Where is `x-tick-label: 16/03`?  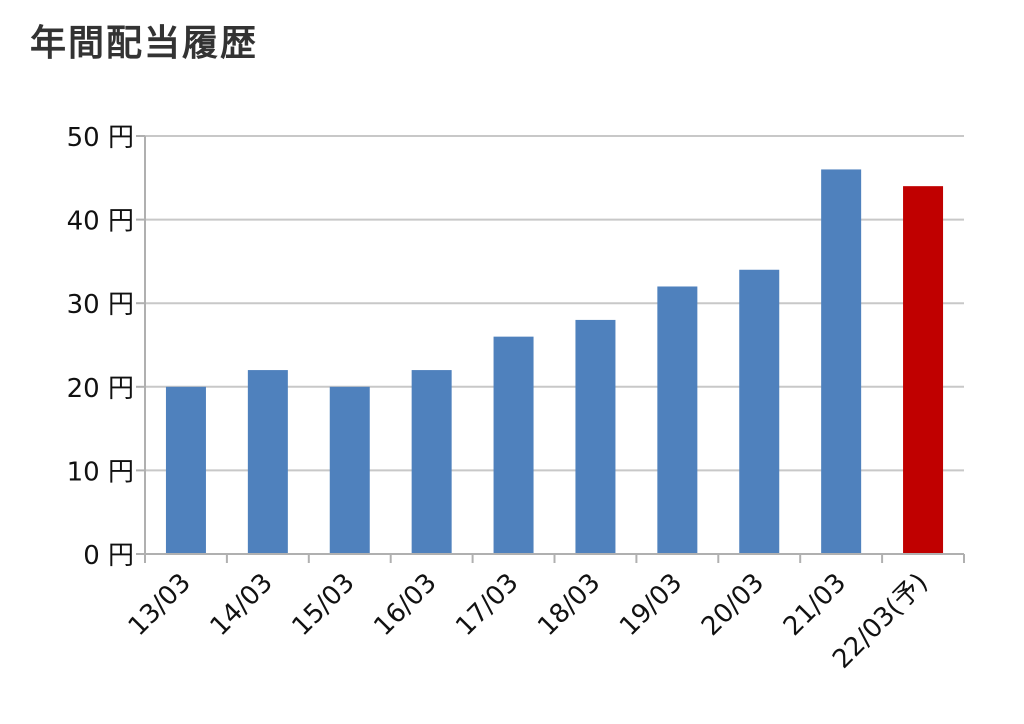
x-tick-label: 16/03 is located at coordinates (405, 605).